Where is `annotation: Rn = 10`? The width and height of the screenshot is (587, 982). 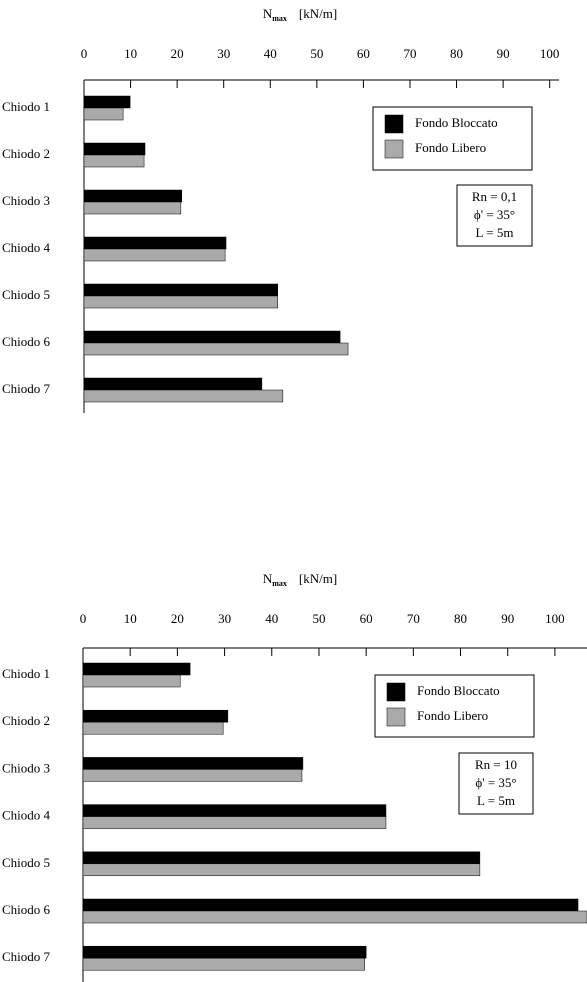
annotation: Rn = 10 is located at coordinates (496, 764).